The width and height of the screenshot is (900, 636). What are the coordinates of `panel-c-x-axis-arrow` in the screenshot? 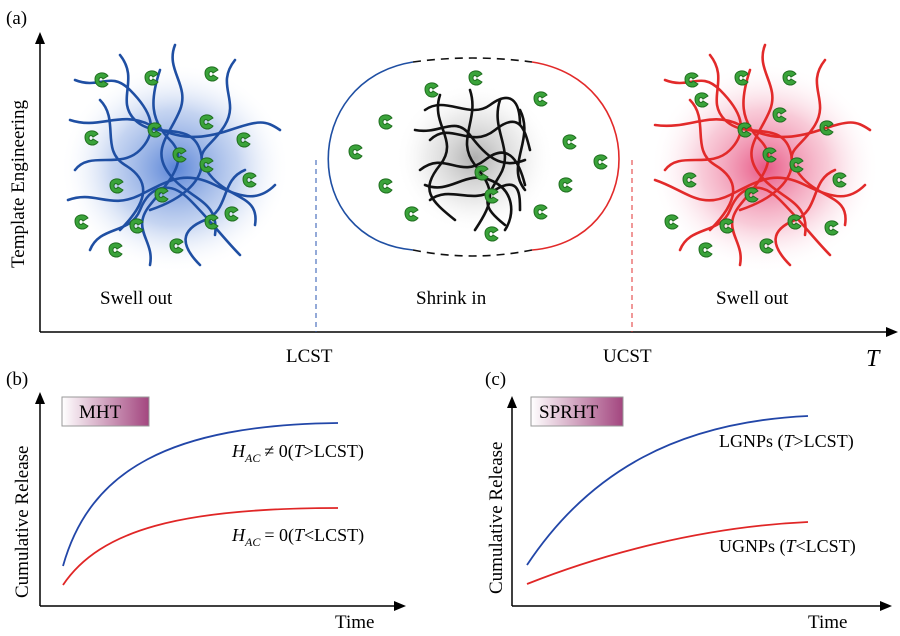 It's located at (886, 606).